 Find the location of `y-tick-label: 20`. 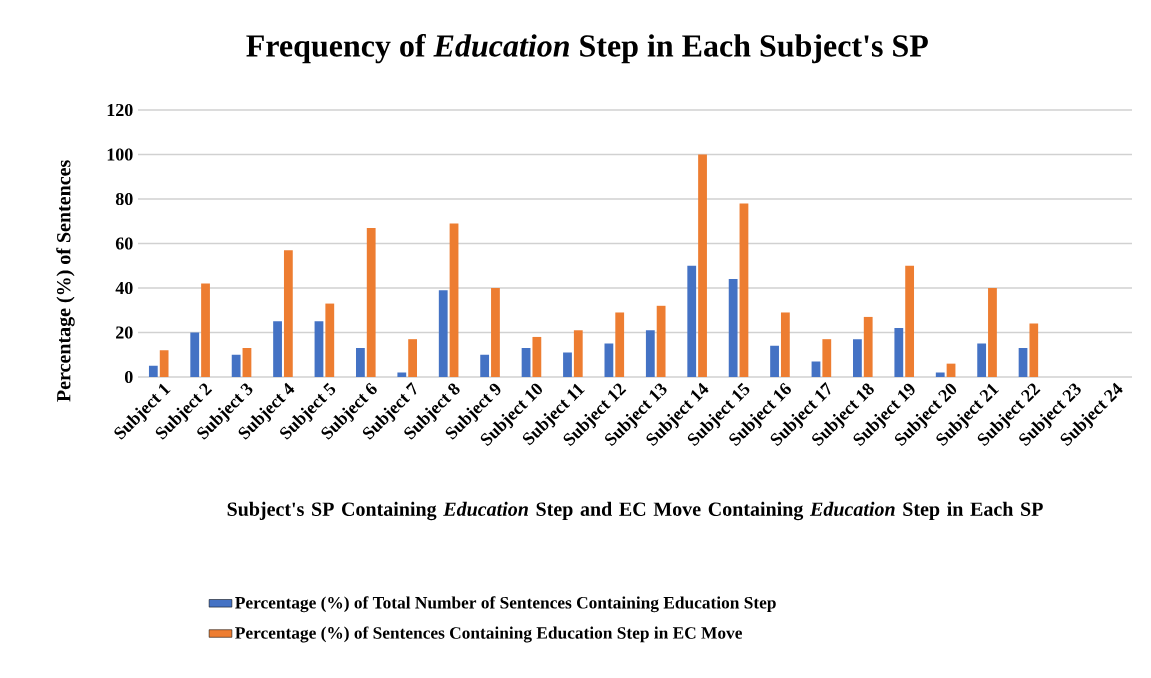

y-tick-label: 20 is located at coordinates (124, 332).